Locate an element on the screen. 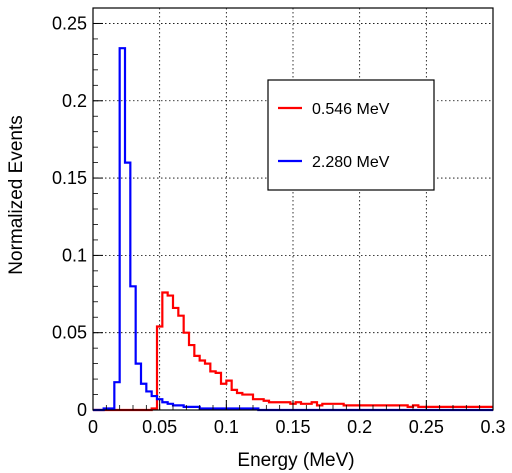 The width and height of the screenshot is (512, 473). legend-box is located at coordinates (351, 135).